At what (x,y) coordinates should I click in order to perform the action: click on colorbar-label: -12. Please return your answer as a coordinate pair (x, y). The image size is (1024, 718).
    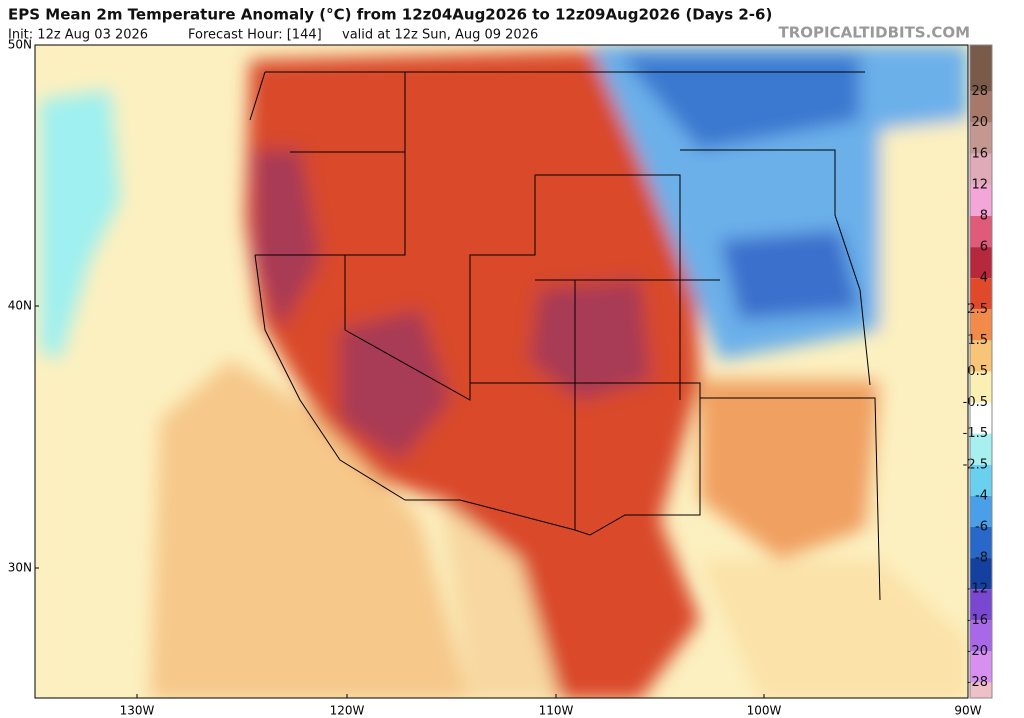
    Looking at the image, I should click on (977, 589).